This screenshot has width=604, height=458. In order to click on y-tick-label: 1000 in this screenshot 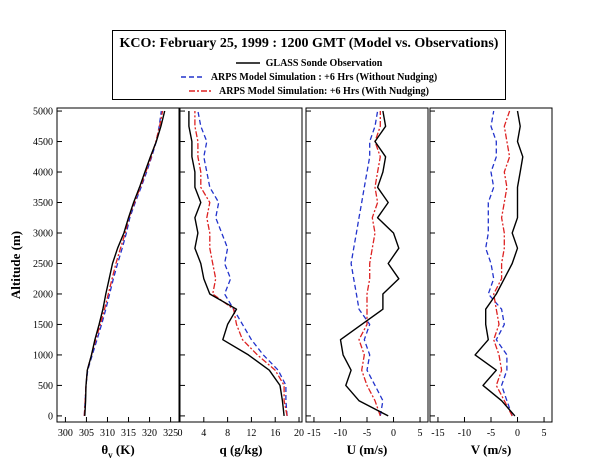, I will do `click(43, 355)`.